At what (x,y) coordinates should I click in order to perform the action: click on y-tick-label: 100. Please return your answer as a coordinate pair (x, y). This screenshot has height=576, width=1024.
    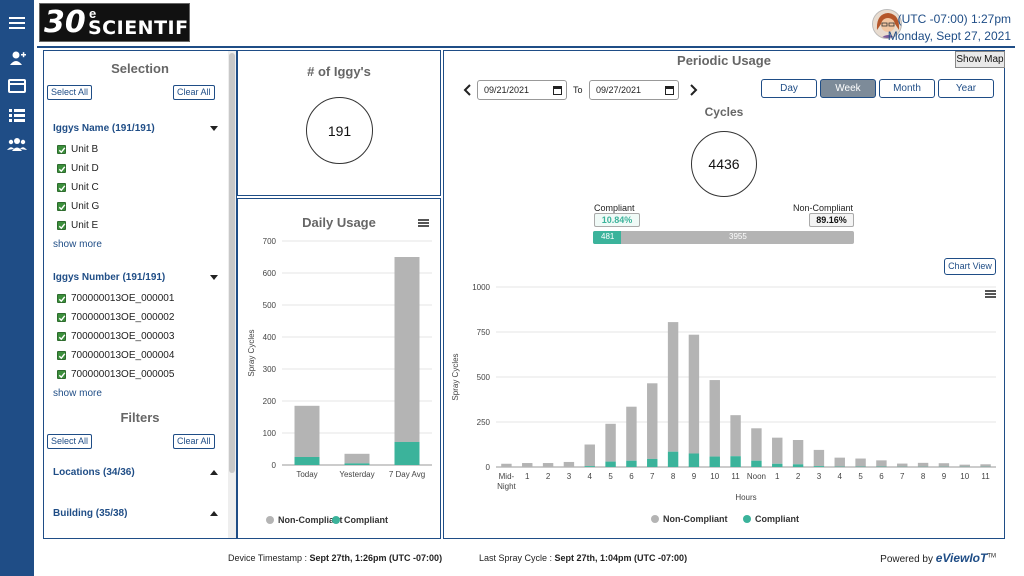
    Looking at the image, I should click on (270, 433).